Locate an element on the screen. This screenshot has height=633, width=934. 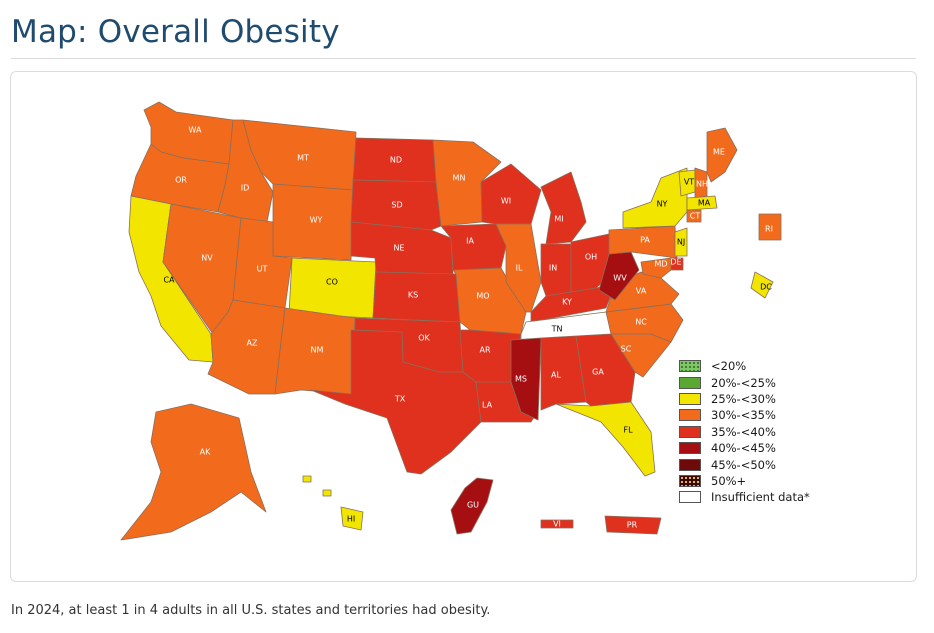
legend-item: <20% is located at coordinates (744, 366).